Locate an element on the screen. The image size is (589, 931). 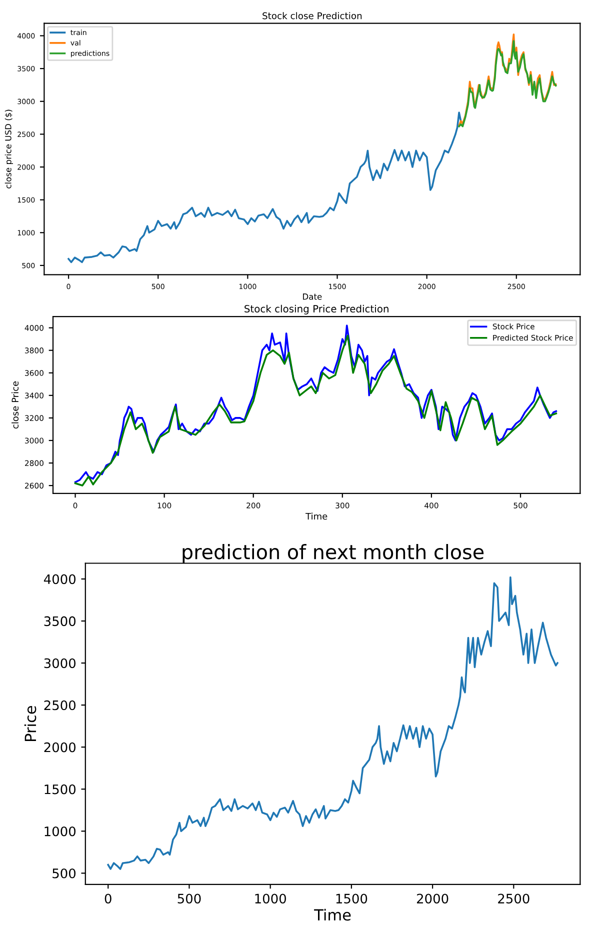
x-tick-label: 500 is located at coordinates (189, 899).